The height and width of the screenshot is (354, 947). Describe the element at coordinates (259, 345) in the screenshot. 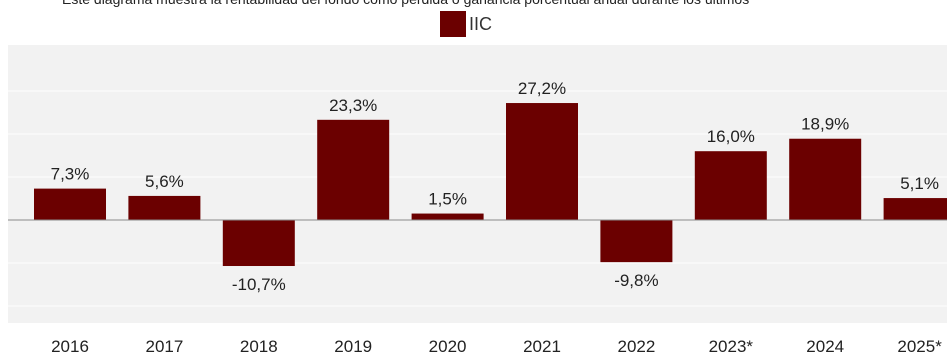

I see `x-tick-label: 2018` at that location.